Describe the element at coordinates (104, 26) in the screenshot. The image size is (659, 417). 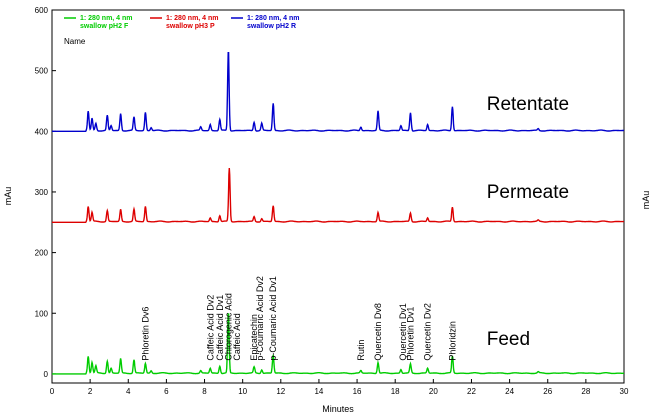
I see `legend-entry-line2: swallow pH2 F` at that location.